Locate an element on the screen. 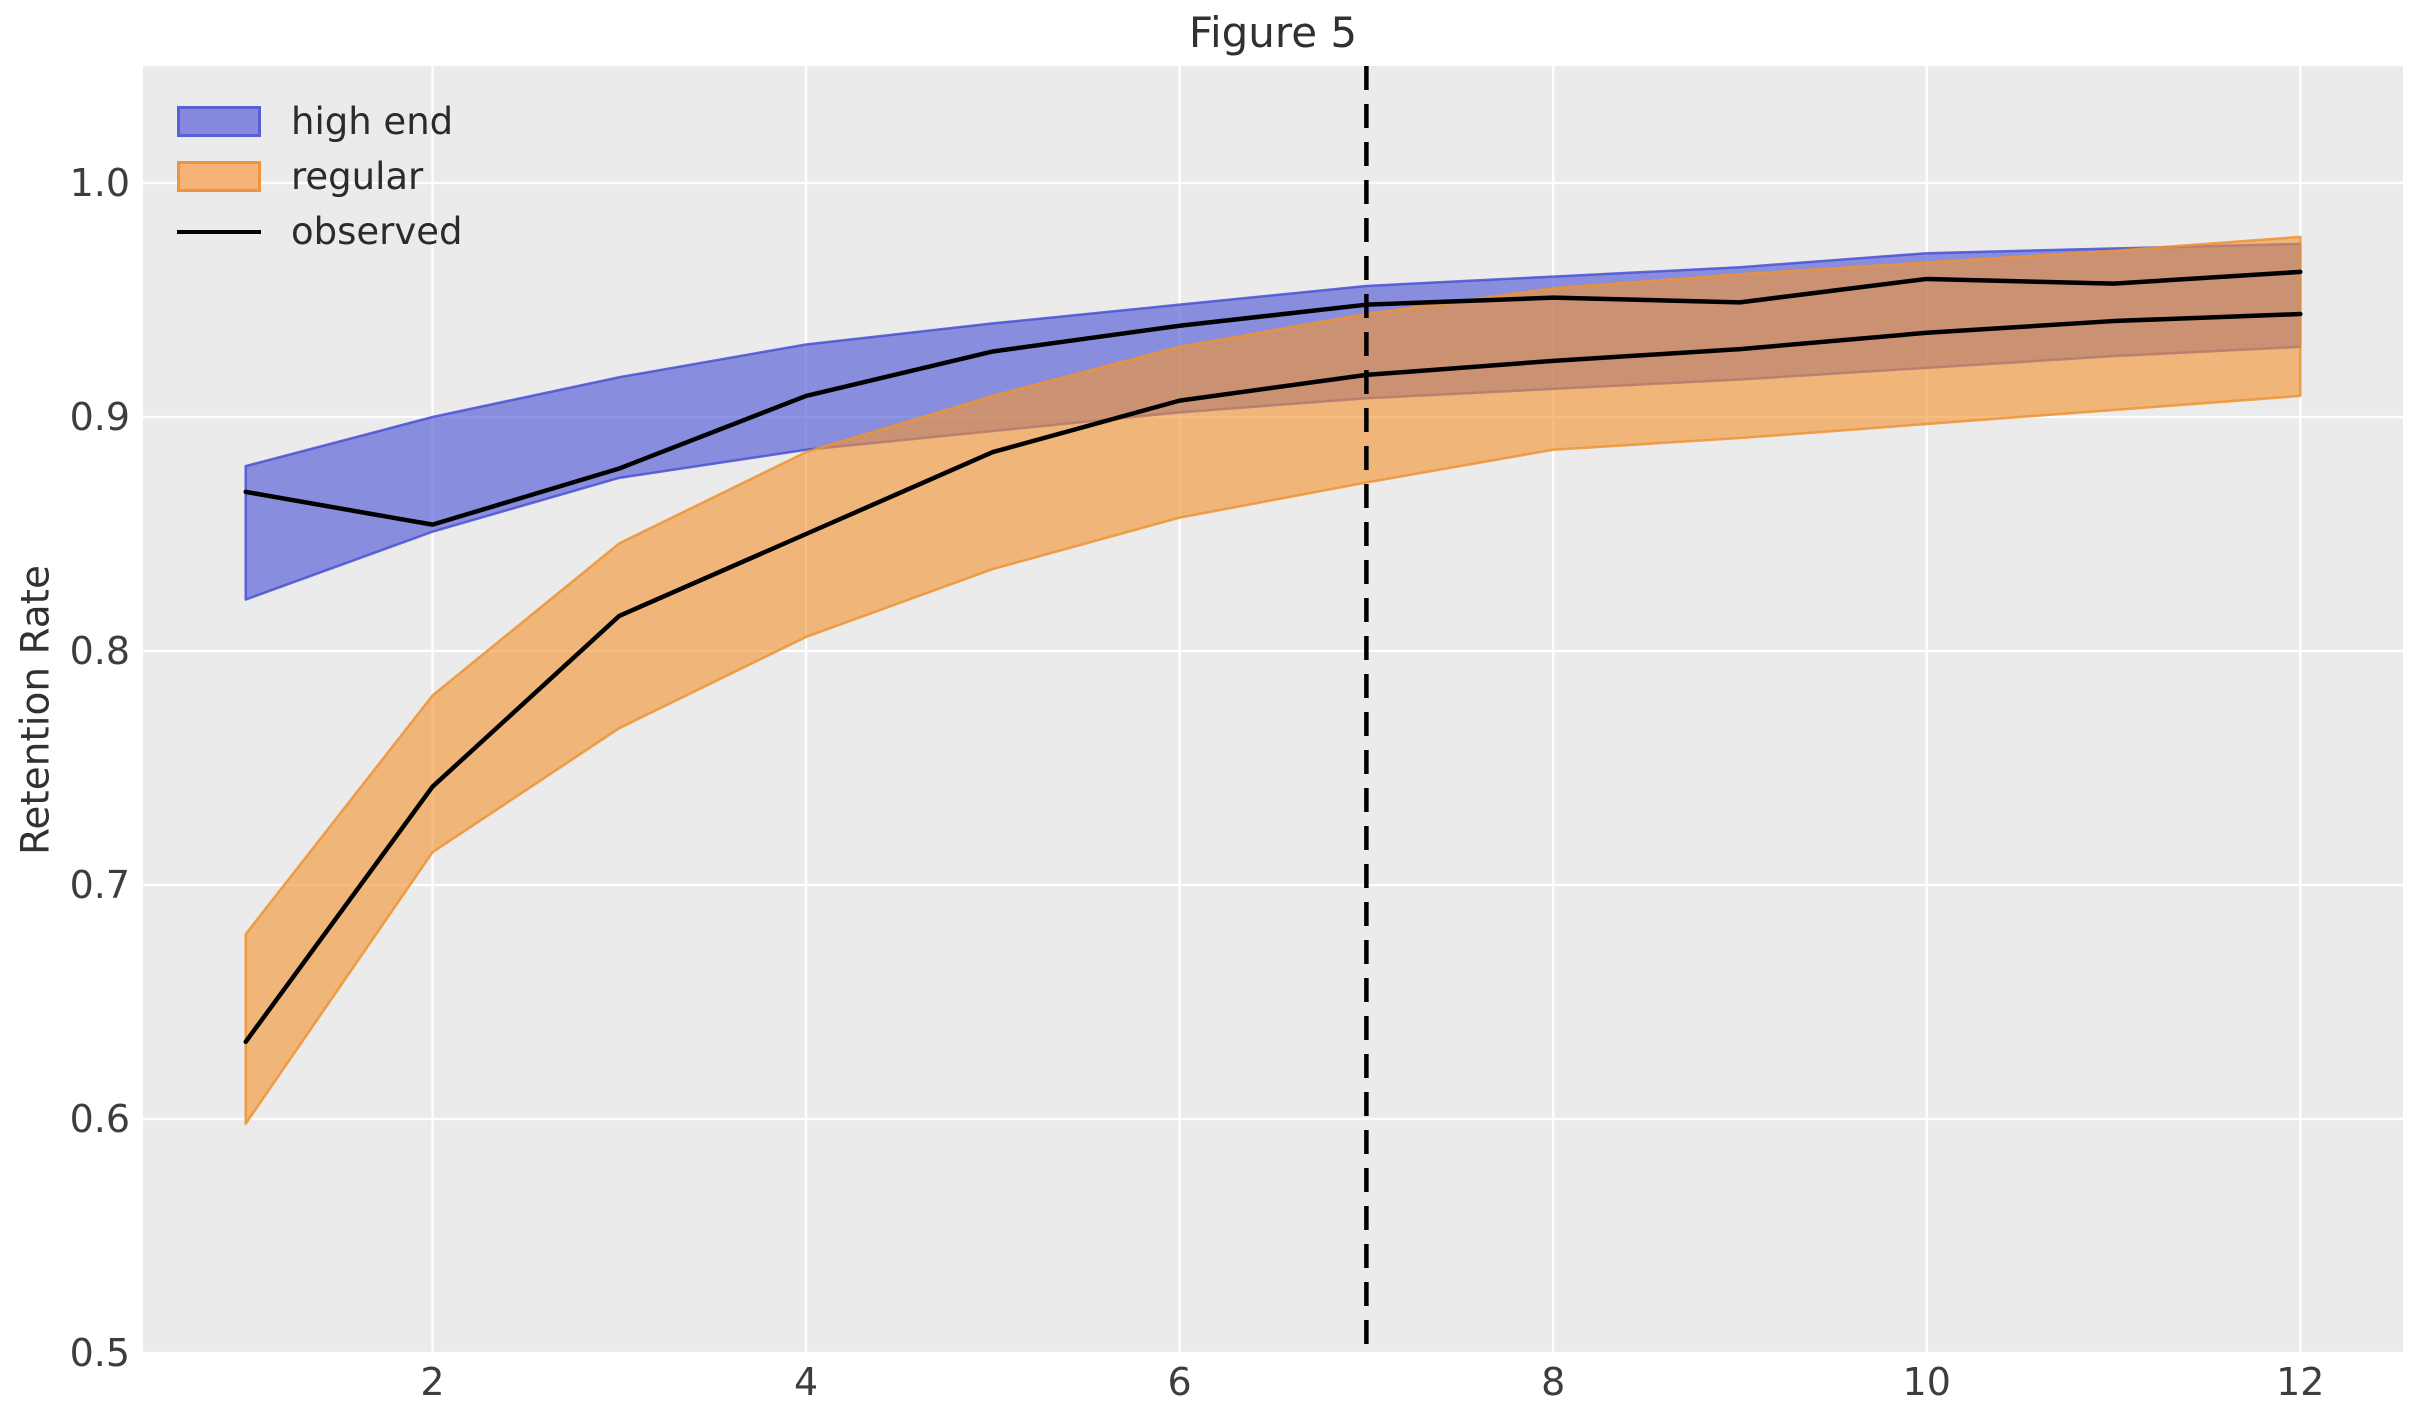  legend-label-high-end: high end is located at coordinates (372, 121).